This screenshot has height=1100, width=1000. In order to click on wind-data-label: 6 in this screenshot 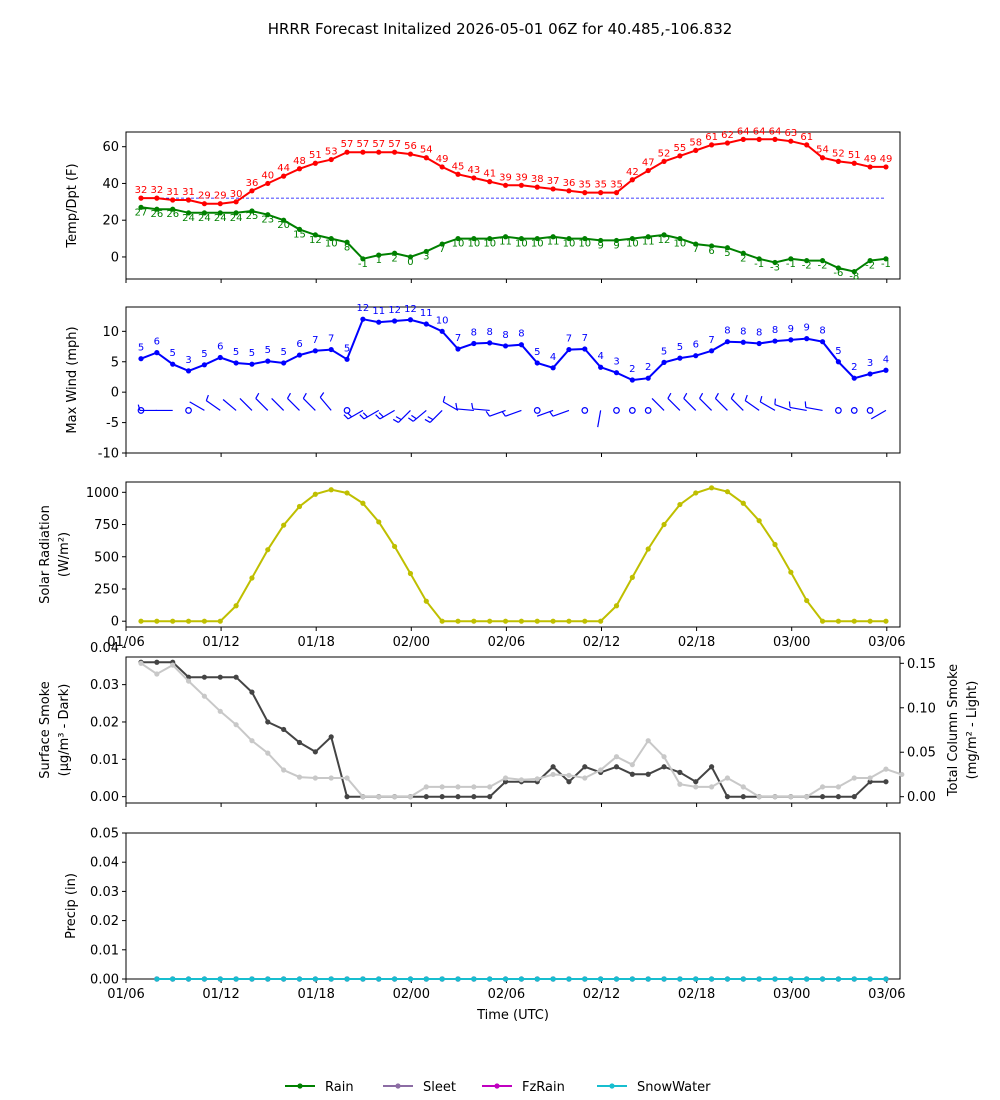, I will do `click(220, 346)`.